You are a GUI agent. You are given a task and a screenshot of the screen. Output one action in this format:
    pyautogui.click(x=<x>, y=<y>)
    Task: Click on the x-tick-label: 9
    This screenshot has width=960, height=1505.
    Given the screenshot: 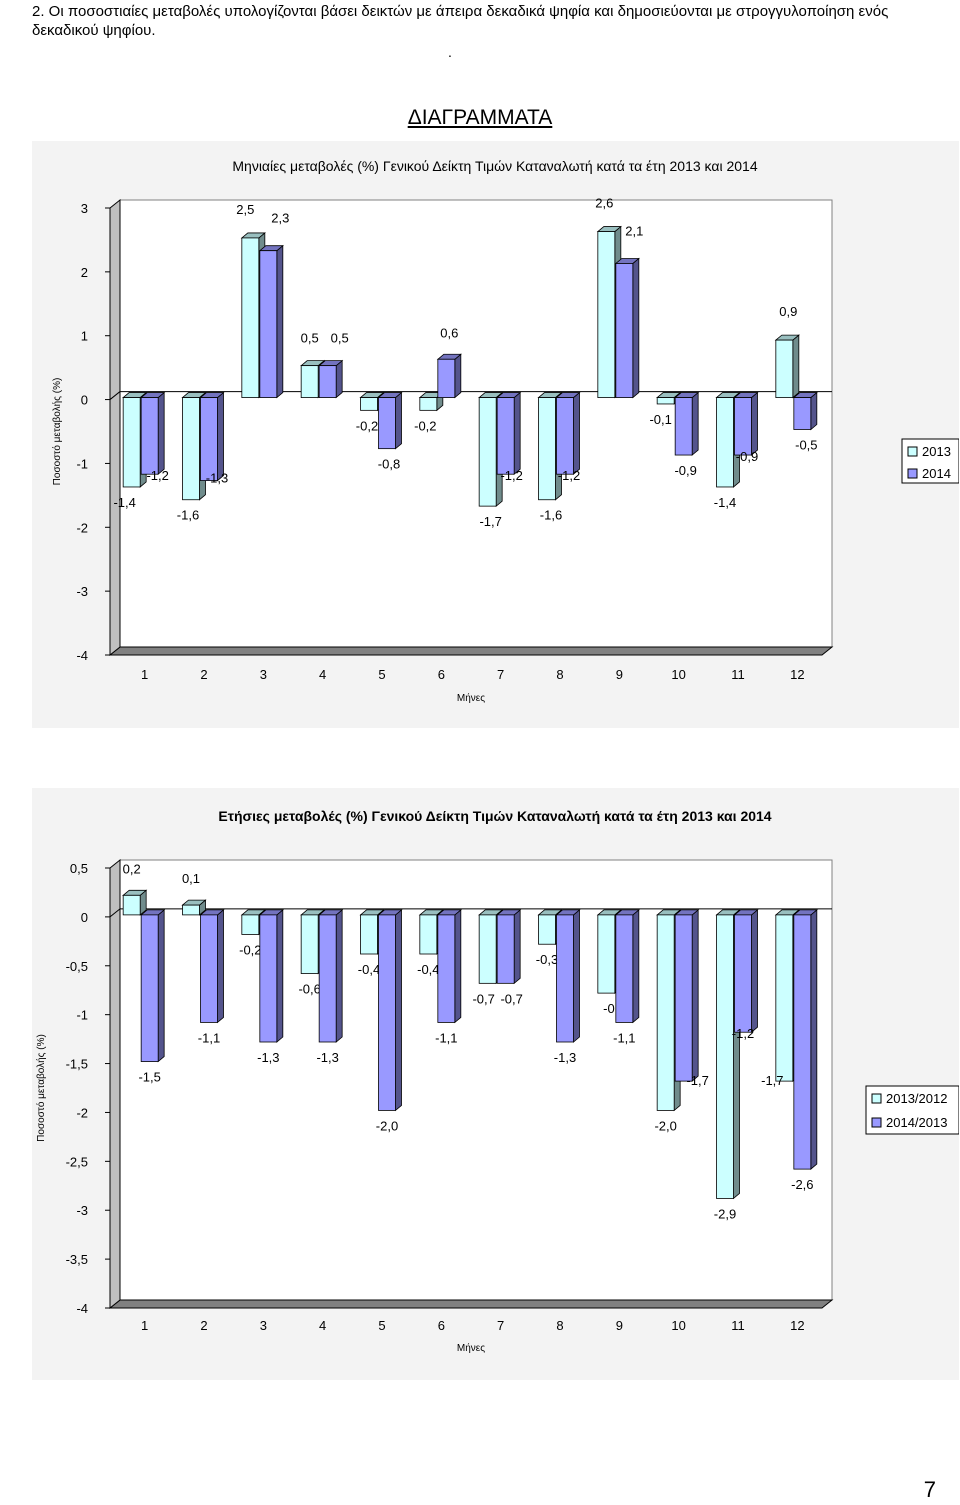 What is the action you would take?
    pyautogui.click(x=619, y=674)
    